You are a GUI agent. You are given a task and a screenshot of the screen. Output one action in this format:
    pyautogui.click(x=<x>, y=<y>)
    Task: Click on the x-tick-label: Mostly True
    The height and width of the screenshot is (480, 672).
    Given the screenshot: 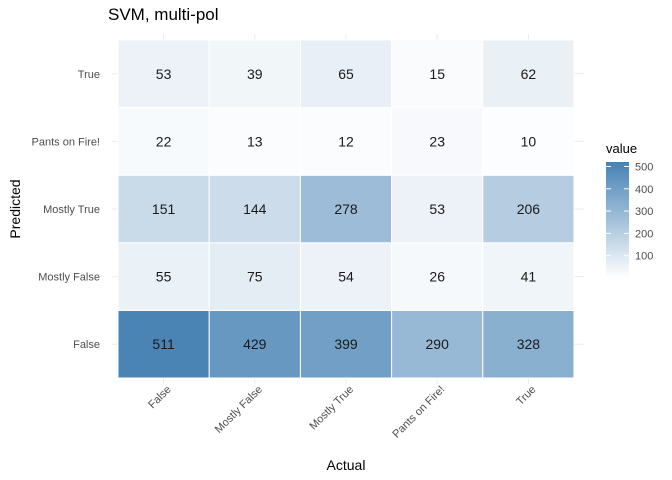 What is the action you would take?
    pyautogui.click(x=331, y=408)
    